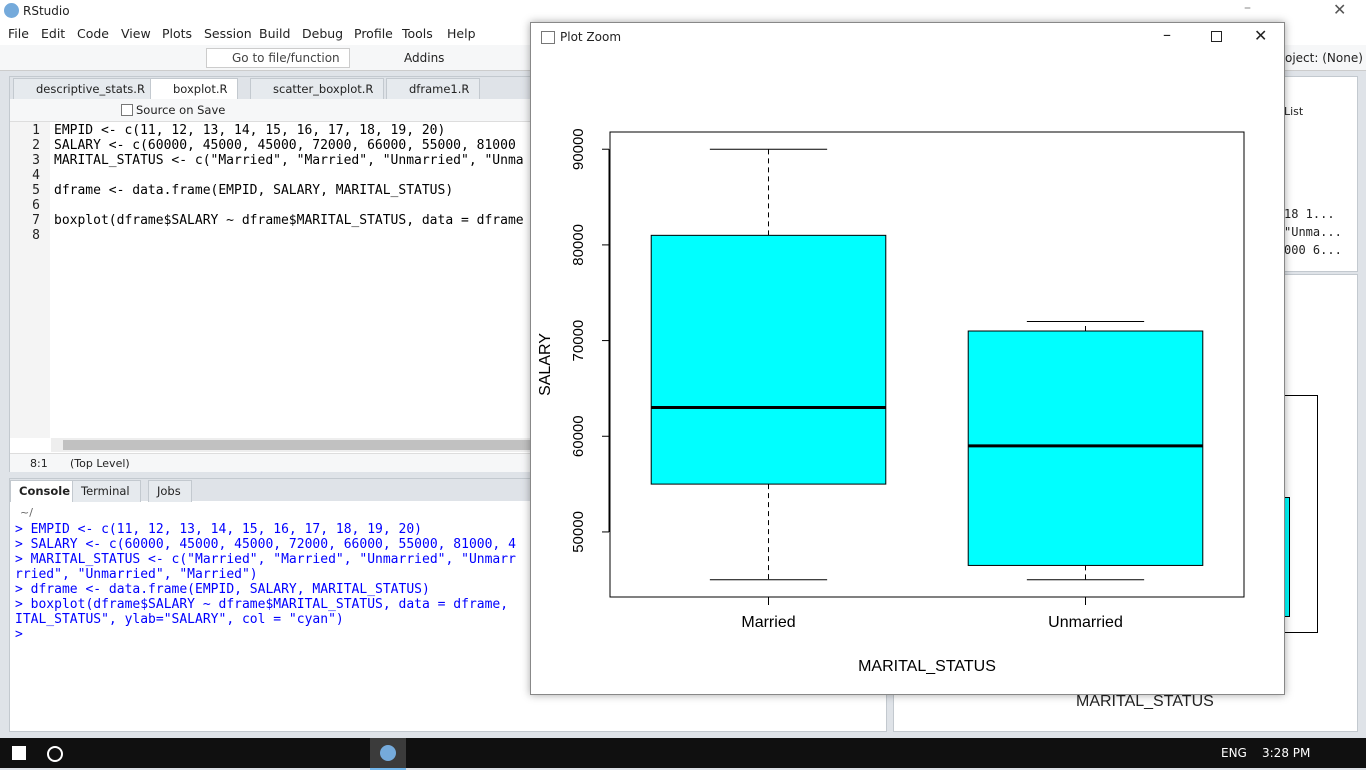  What do you see at coordinates (46, 491) in the screenshot?
I see `tab: Console` at bounding box center [46, 491].